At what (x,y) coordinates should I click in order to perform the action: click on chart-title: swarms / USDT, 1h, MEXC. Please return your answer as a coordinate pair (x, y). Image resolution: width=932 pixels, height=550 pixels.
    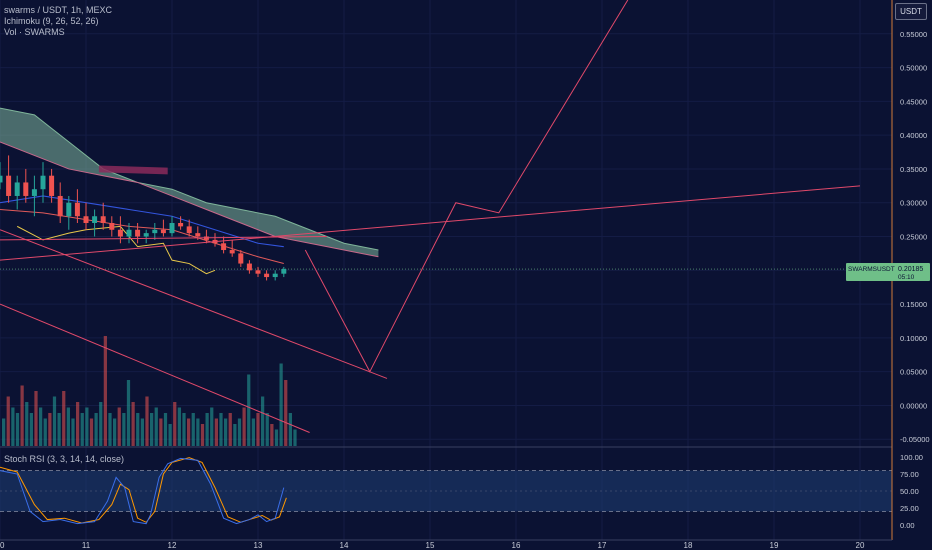
    Looking at the image, I should click on (58, 10).